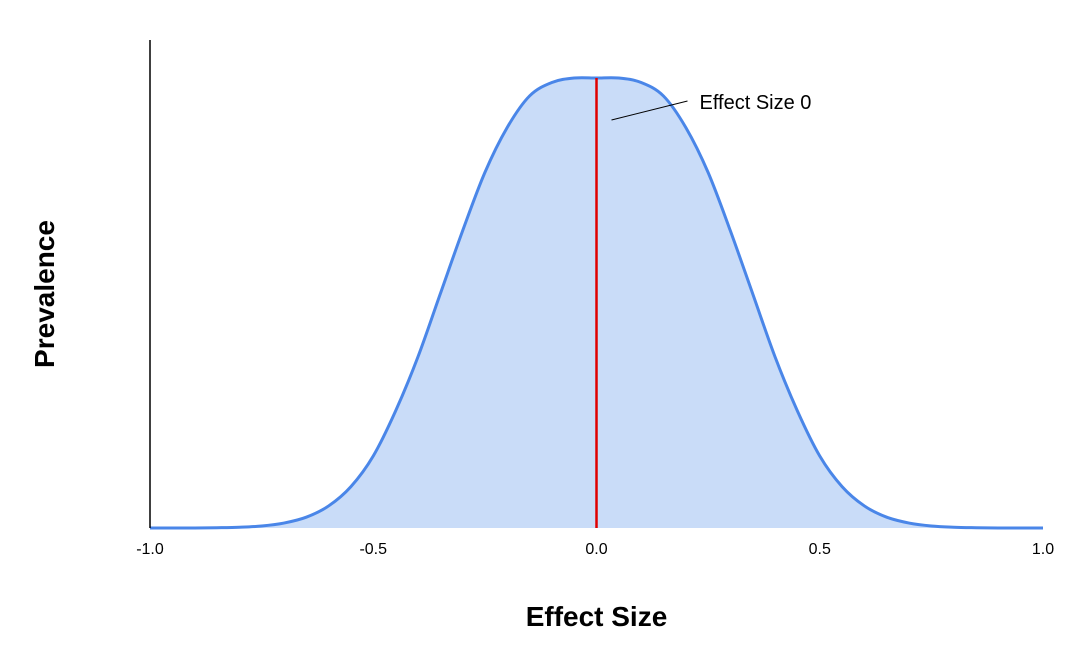 This screenshot has height=658, width=1073. Describe the element at coordinates (756, 103) in the screenshot. I see `annotation-label: Effect Size 0` at that location.